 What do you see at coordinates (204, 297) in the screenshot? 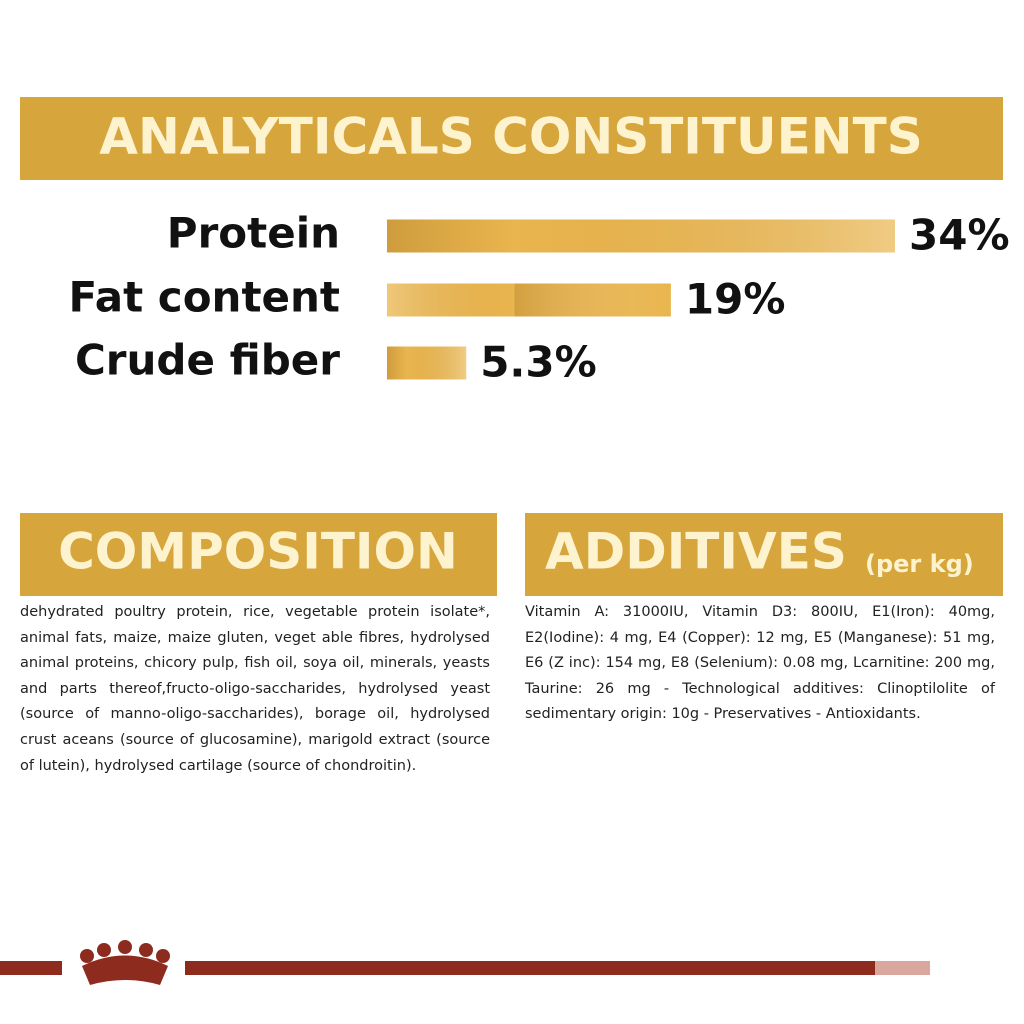
I see `category-label: Fat content` at bounding box center [204, 297].